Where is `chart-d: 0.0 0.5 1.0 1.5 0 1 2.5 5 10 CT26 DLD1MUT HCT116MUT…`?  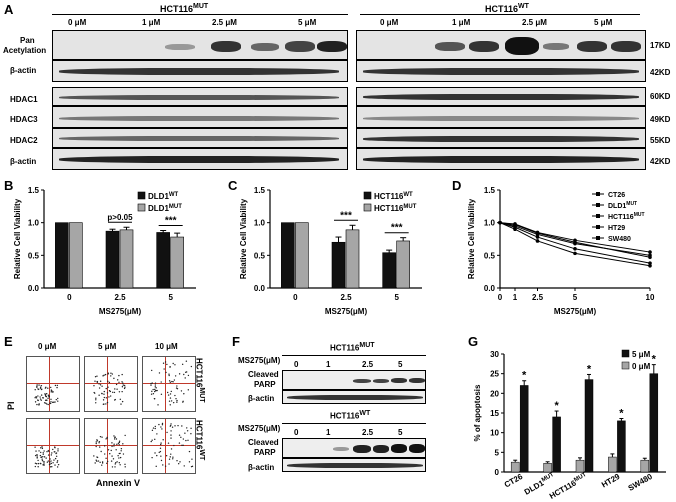
chart-d: 0.0 0.5 1.0 1.5 0 1 2.5 5 10 CT26 DLD1MUT HCT116MUT… is located at coordinates (561, 251).